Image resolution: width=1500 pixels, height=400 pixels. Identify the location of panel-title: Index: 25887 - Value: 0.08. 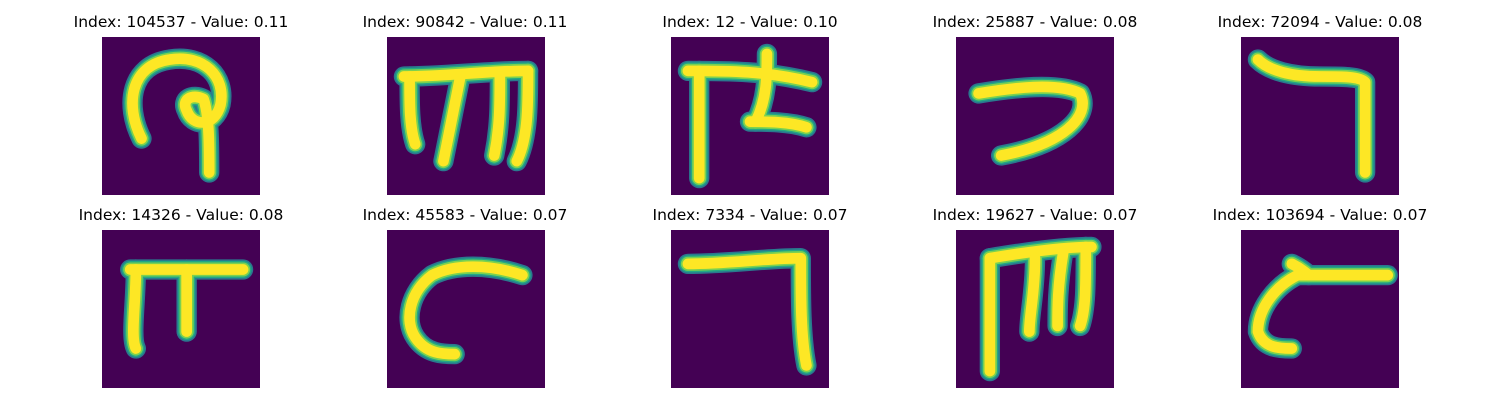
(1035, 22).